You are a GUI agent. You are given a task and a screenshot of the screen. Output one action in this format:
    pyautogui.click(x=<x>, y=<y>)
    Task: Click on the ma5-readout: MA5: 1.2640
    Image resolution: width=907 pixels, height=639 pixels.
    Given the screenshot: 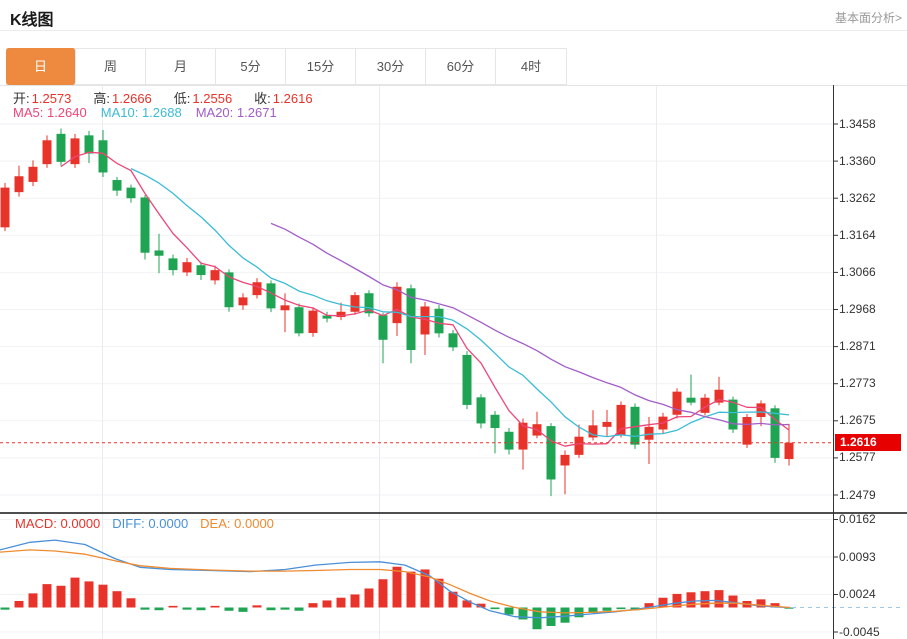 What is the action you would take?
    pyautogui.click(x=50, y=112)
    